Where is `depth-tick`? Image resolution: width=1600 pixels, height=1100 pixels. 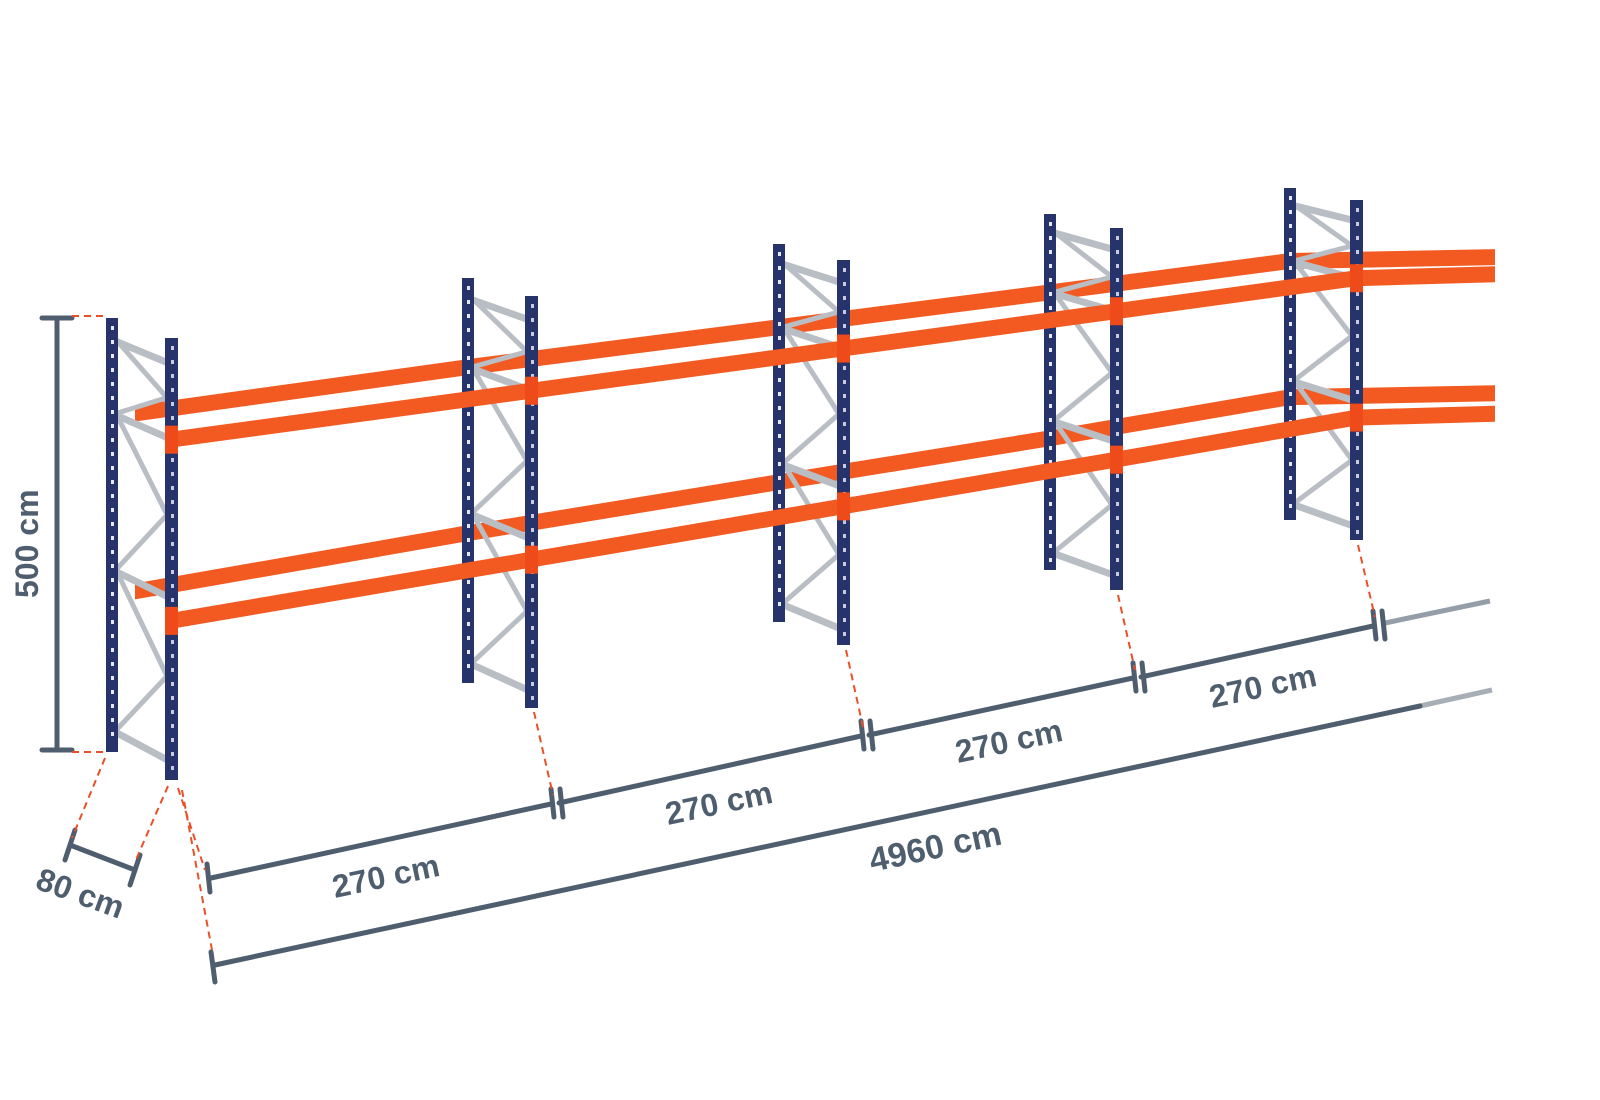
depth-tick is located at coordinates (70, 845).